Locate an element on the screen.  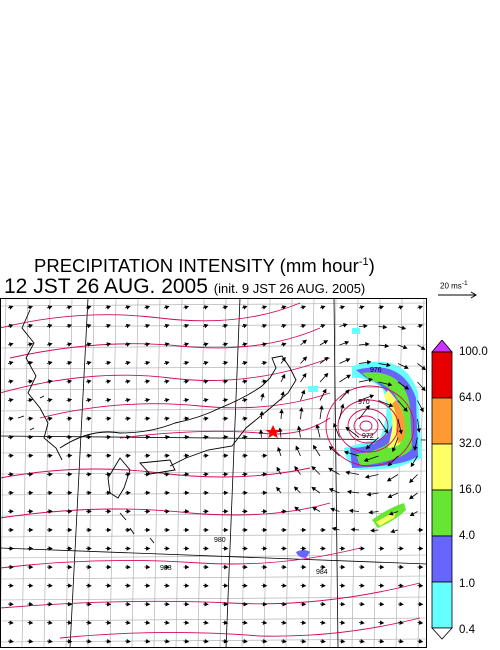
isobar-cyclone is located at coordinates (366, 426).